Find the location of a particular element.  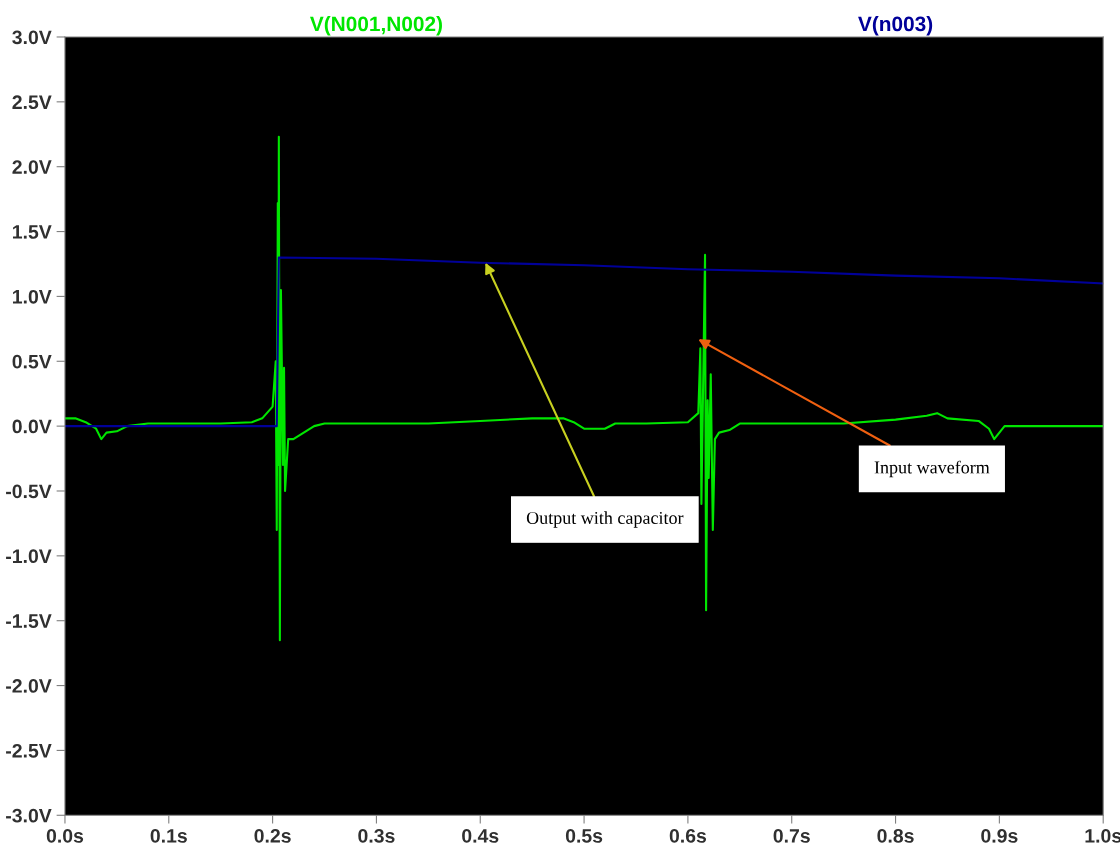

x-tick-label: 0.7s is located at coordinates (791, 835).